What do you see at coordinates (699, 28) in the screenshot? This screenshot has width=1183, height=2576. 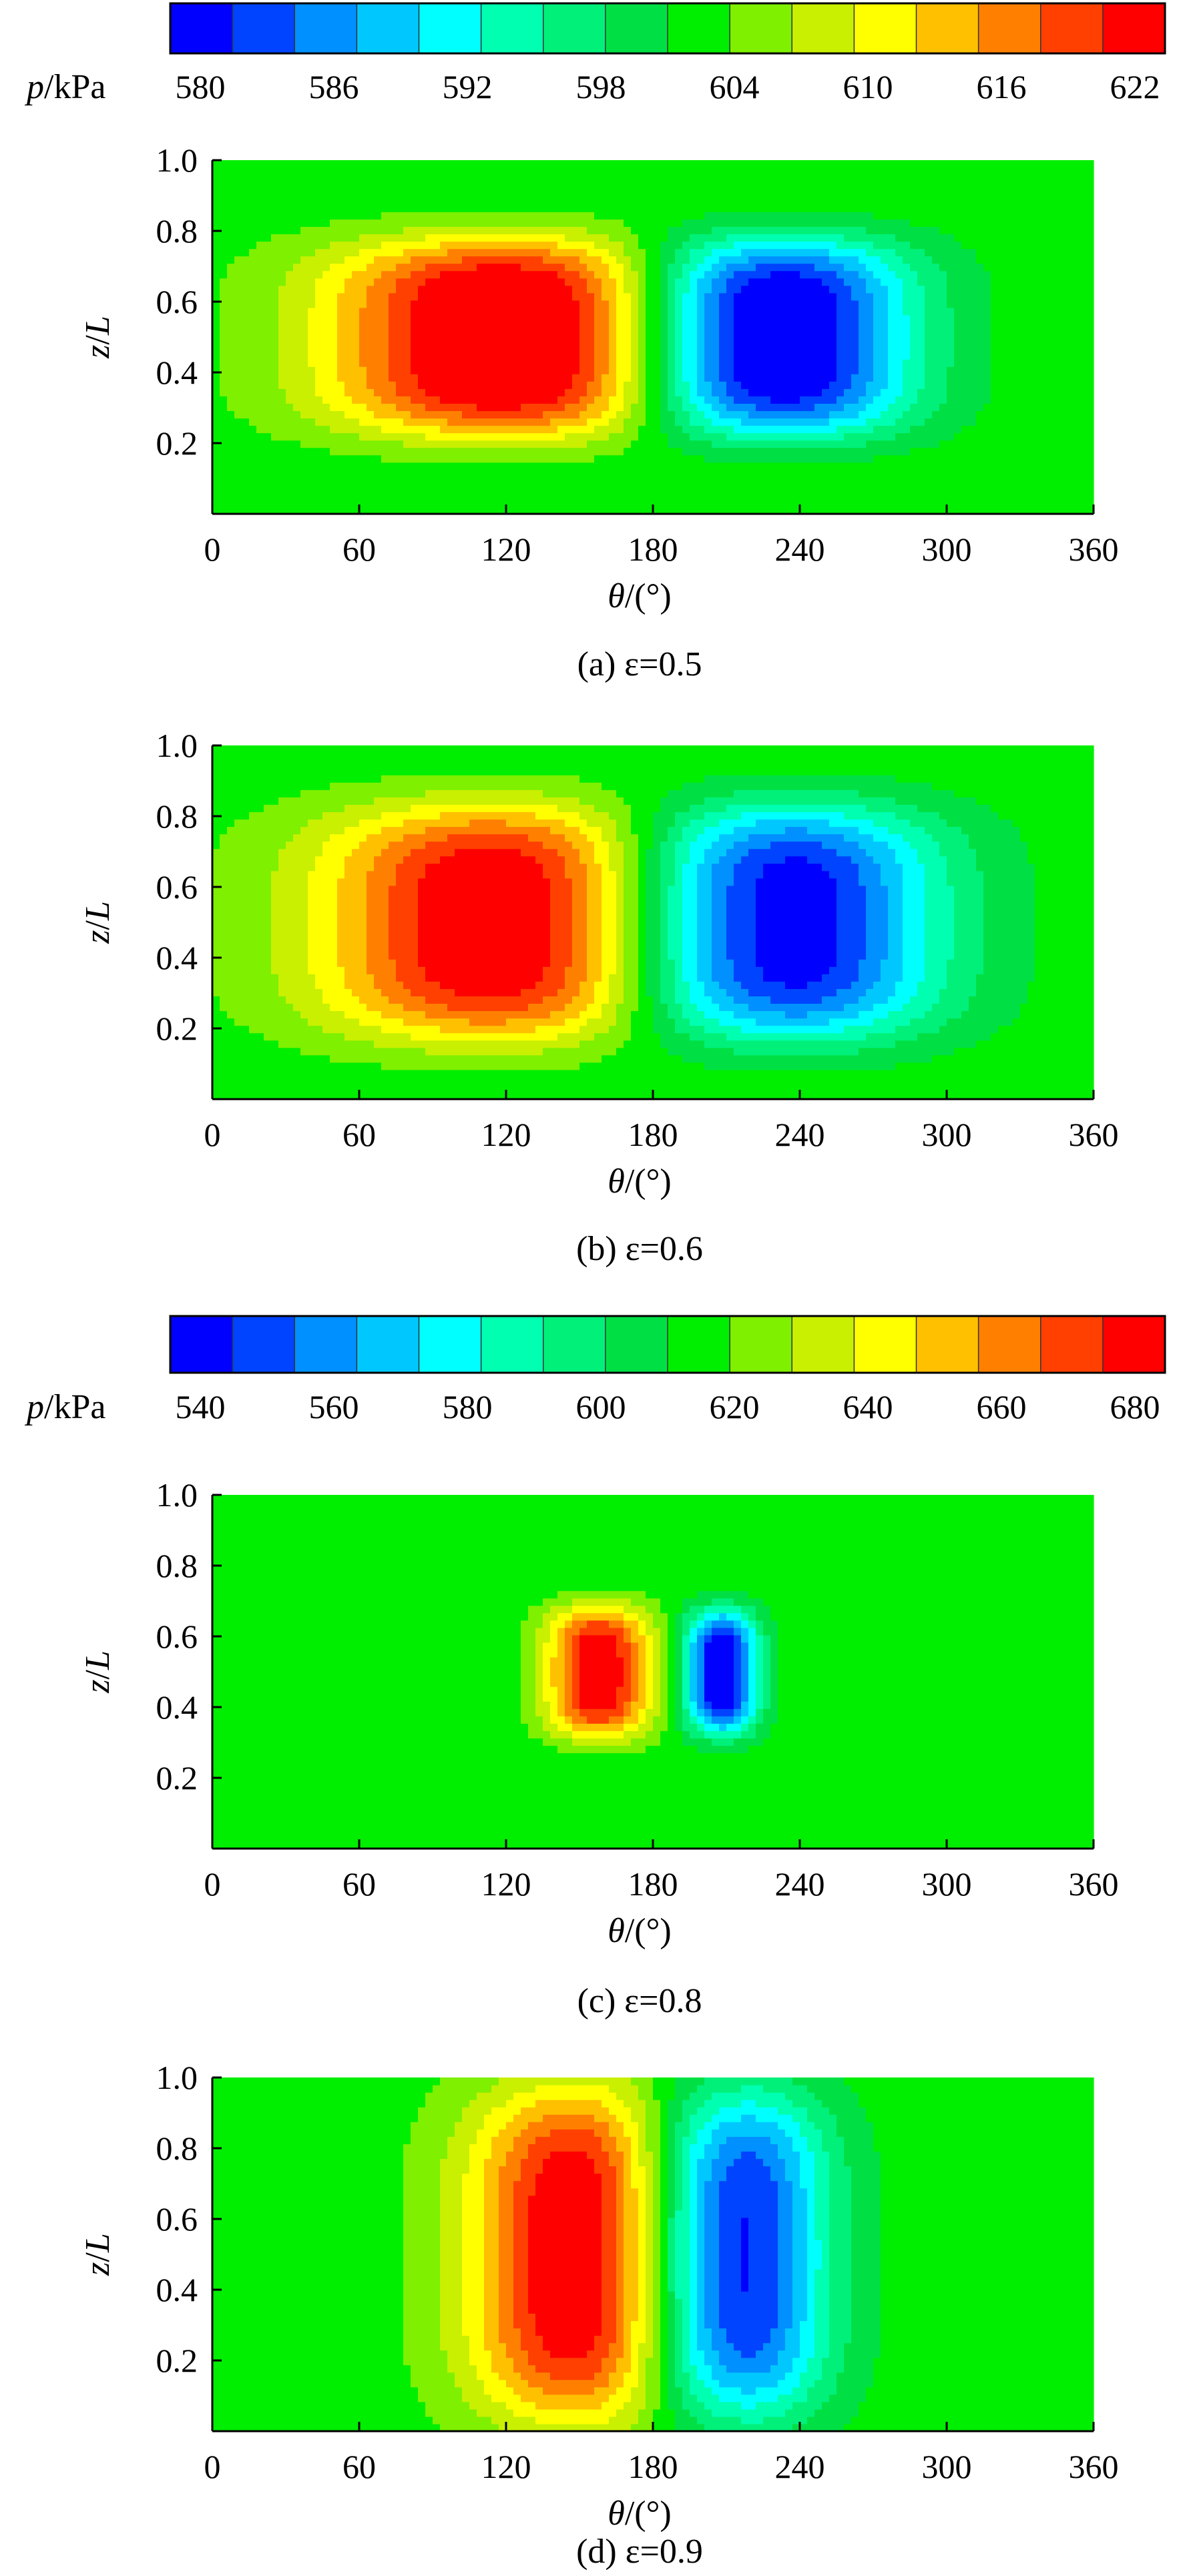 I see `colorbar-swatch` at bounding box center [699, 28].